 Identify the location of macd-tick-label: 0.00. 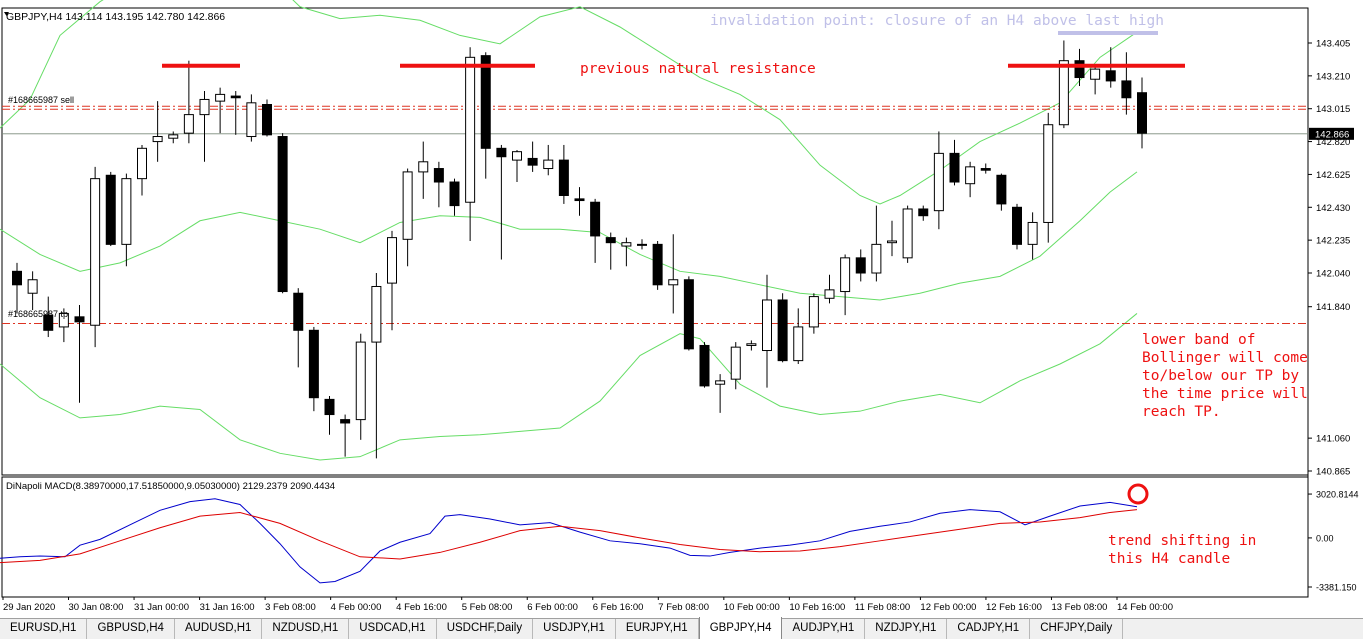
(1325, 538).